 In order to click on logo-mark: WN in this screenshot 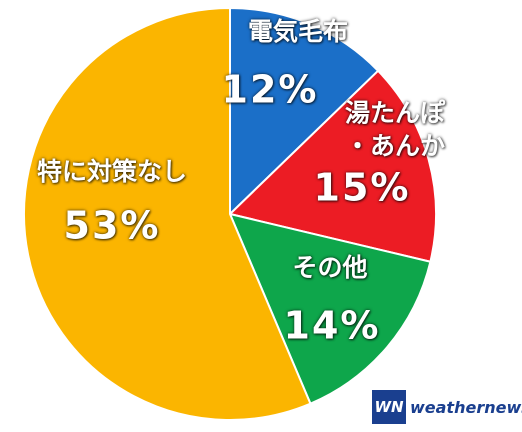, I will do `click(389, 407)`.